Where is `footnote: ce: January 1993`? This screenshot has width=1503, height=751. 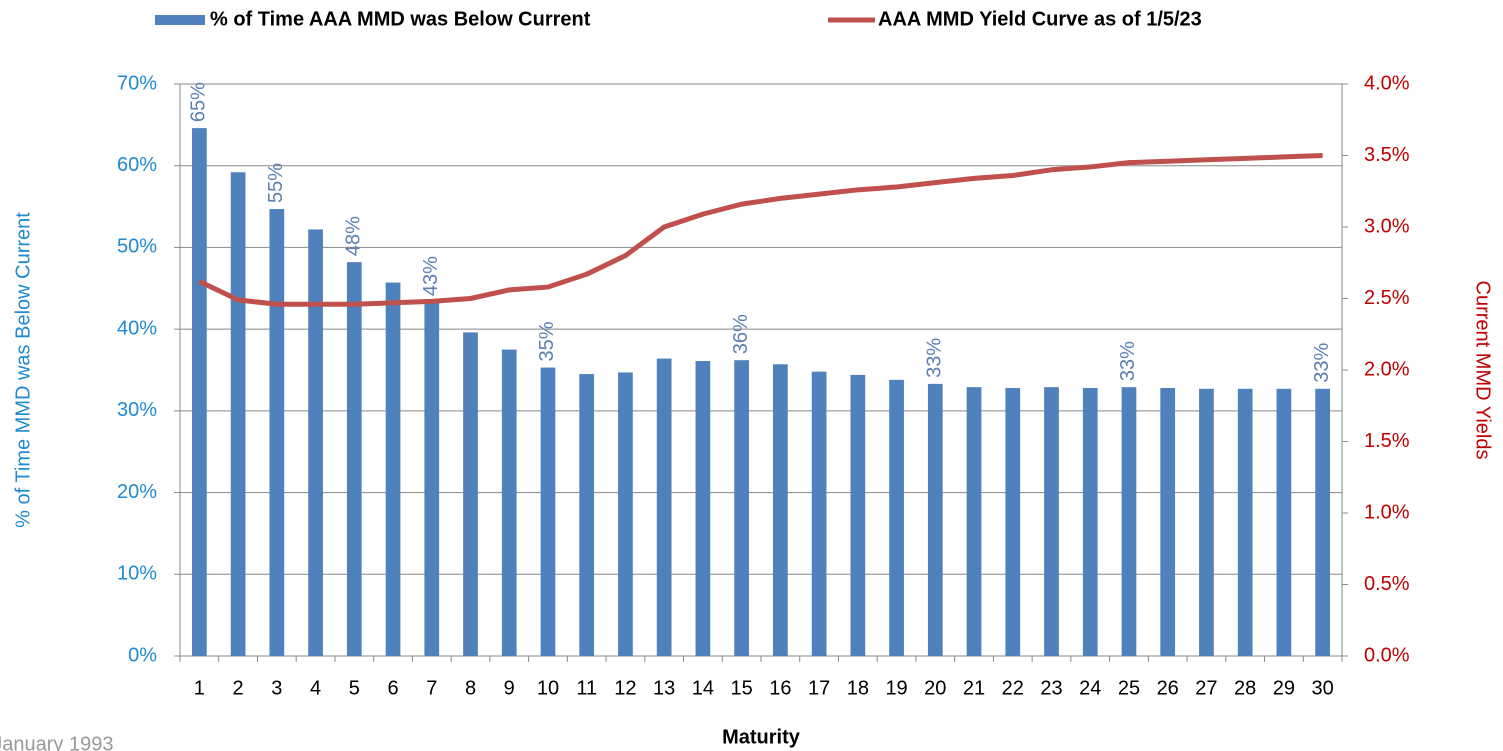
footnote: ce: January 1993 is located at coordinates (56, 742).